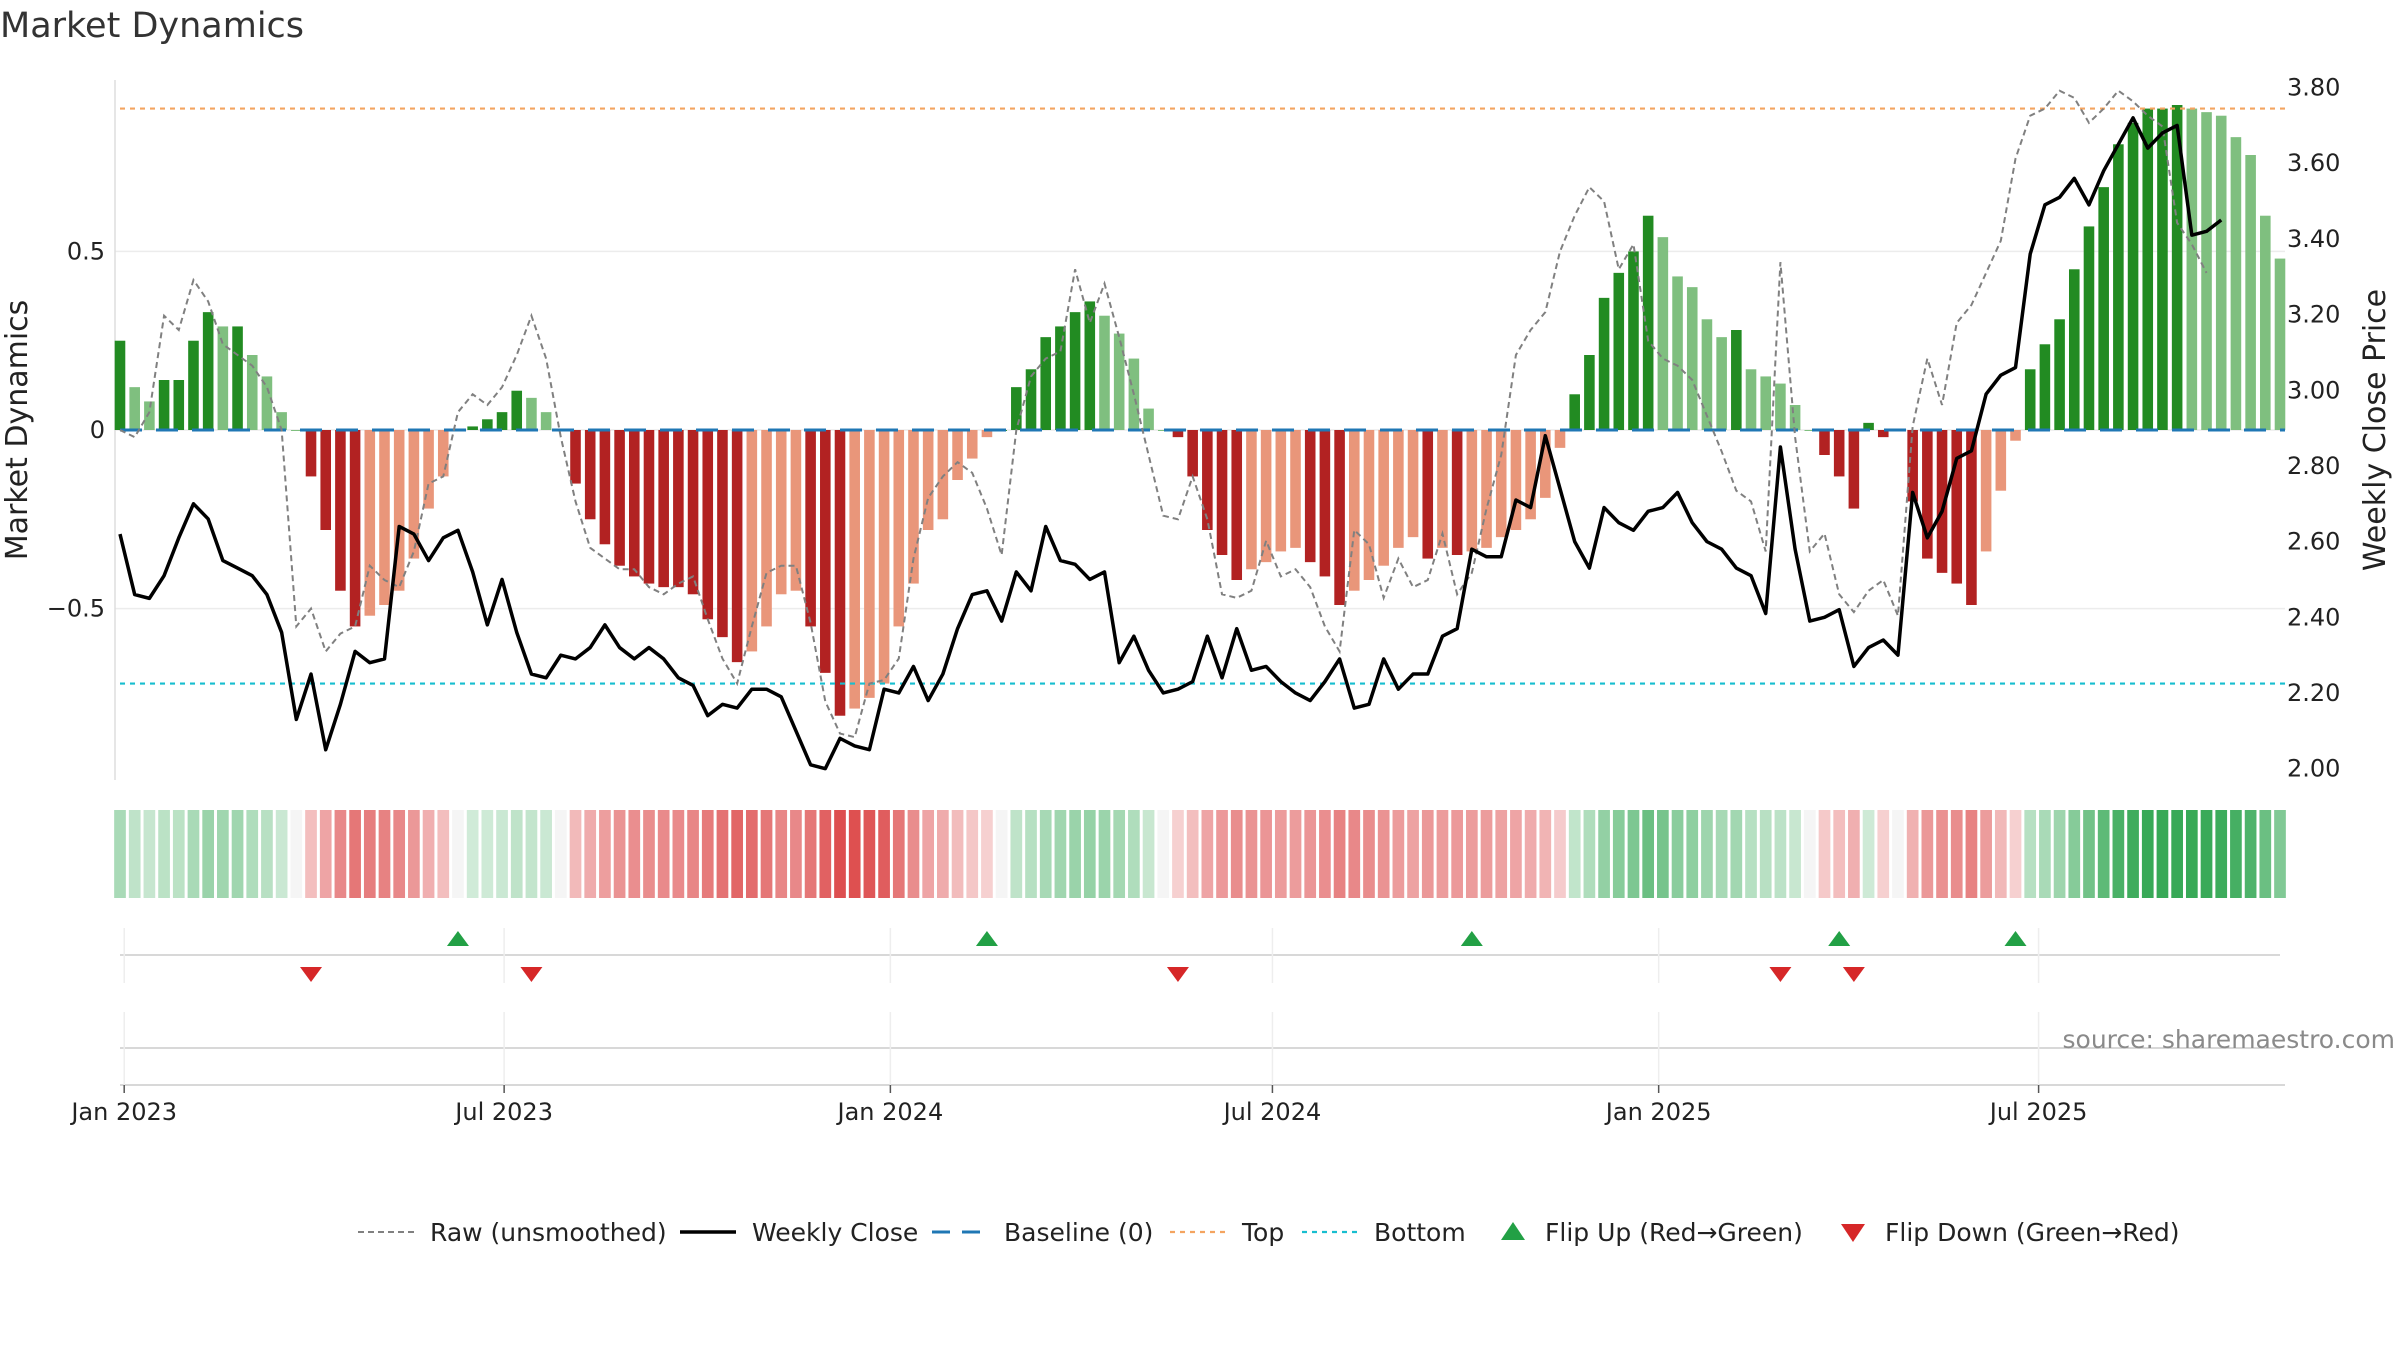 The height and width of the screenshot is (1350, 2400). What do you see at coordinates (2313, 390) in the screenshot?
I see `y-tick-label-right: 3.00` at bounding box center [2313, 390].